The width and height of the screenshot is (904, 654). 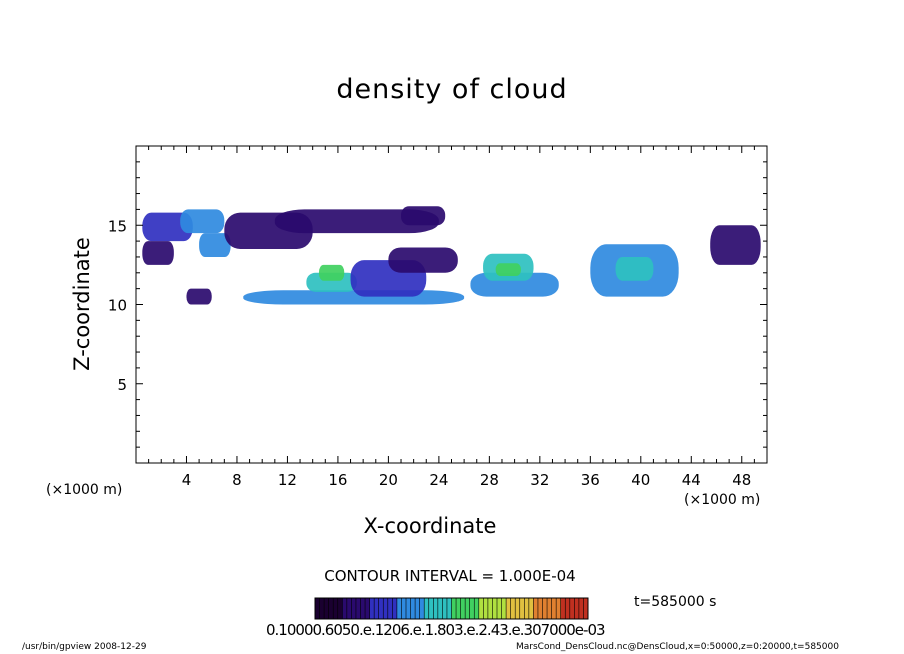 What do you see at coordinates (237, 480) in the screenshot?
I see `x-tick-label: 8` at bounding box center [237, 480].